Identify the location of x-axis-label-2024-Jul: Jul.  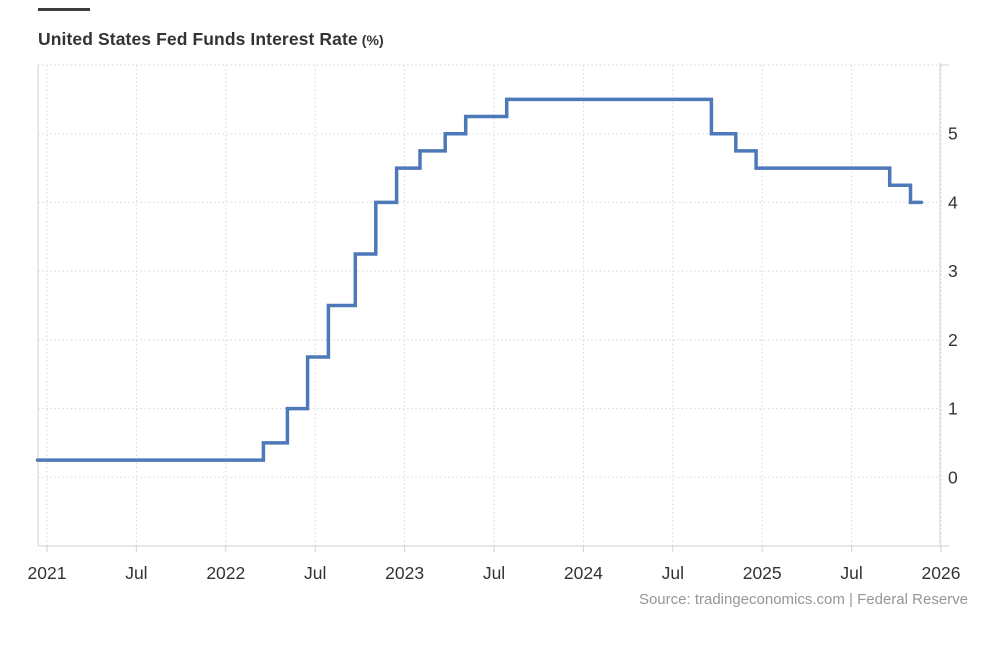
(673, 573).